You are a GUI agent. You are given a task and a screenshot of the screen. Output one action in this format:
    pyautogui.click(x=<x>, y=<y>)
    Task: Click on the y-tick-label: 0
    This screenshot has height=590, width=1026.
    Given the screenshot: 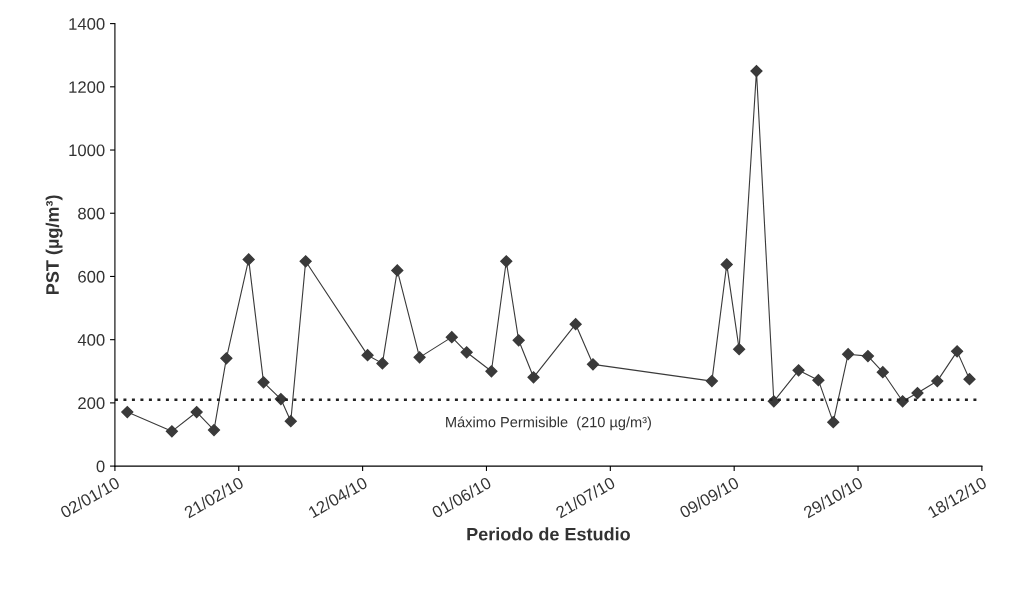 What is the action you would take?
    pyautogui.click(x=100, y=466)
    